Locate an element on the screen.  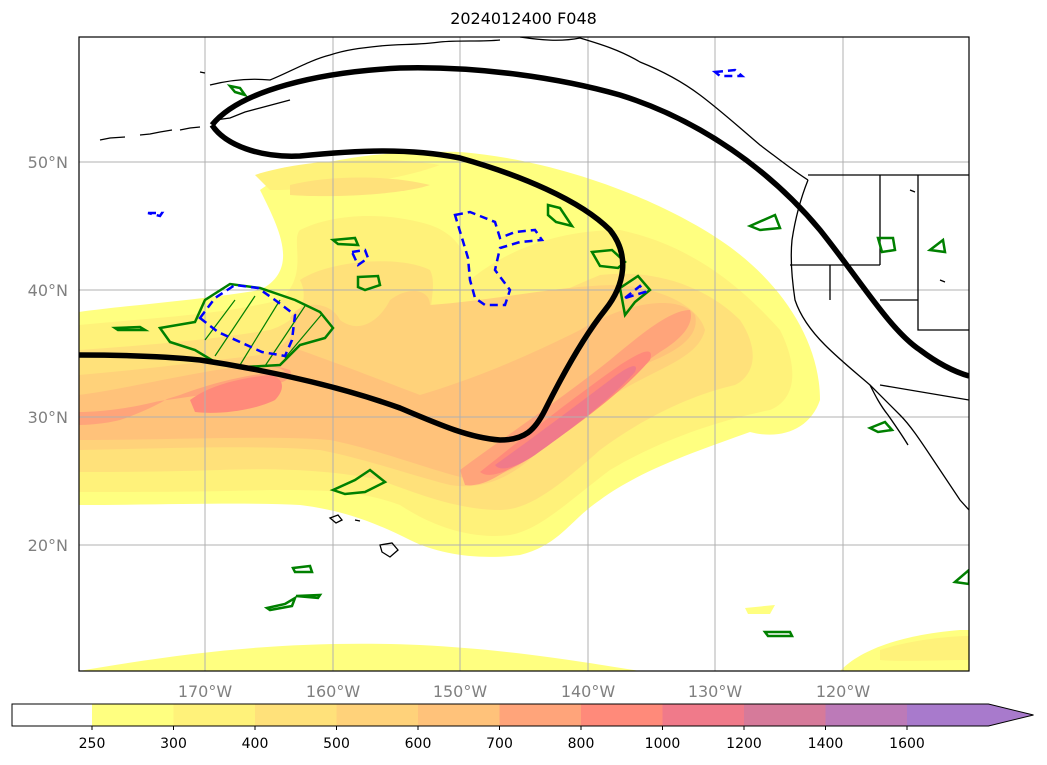
colorbar-extend-arrow is located at coordinates (1011, 715).